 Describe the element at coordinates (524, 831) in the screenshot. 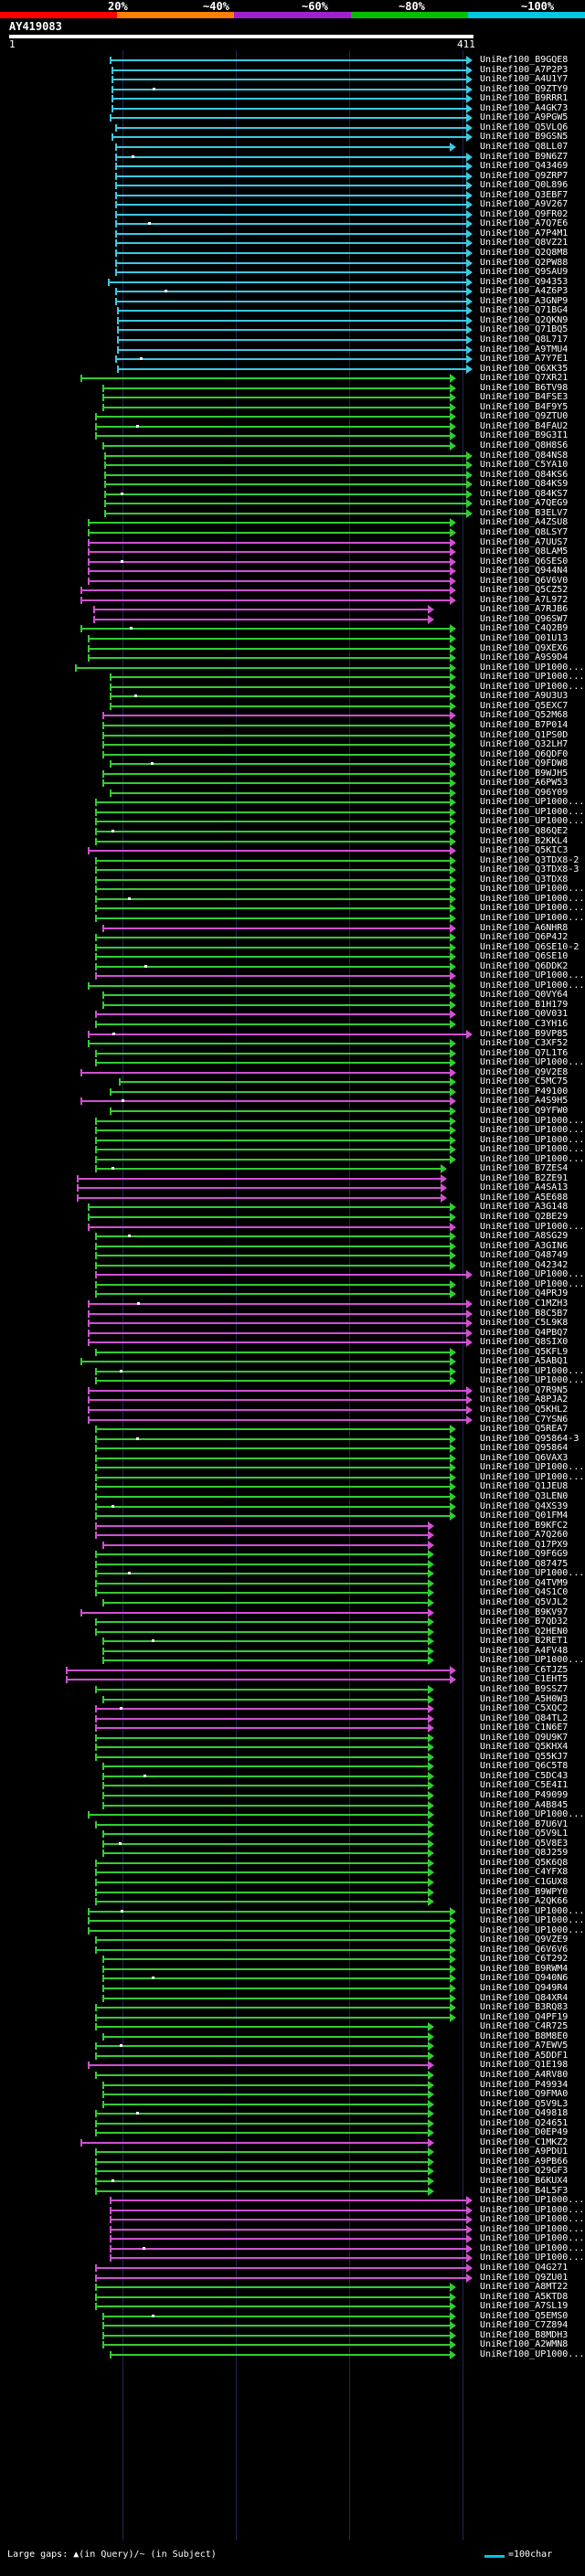

I see `hit-label: UniRef100_Q86QE2` at that location.